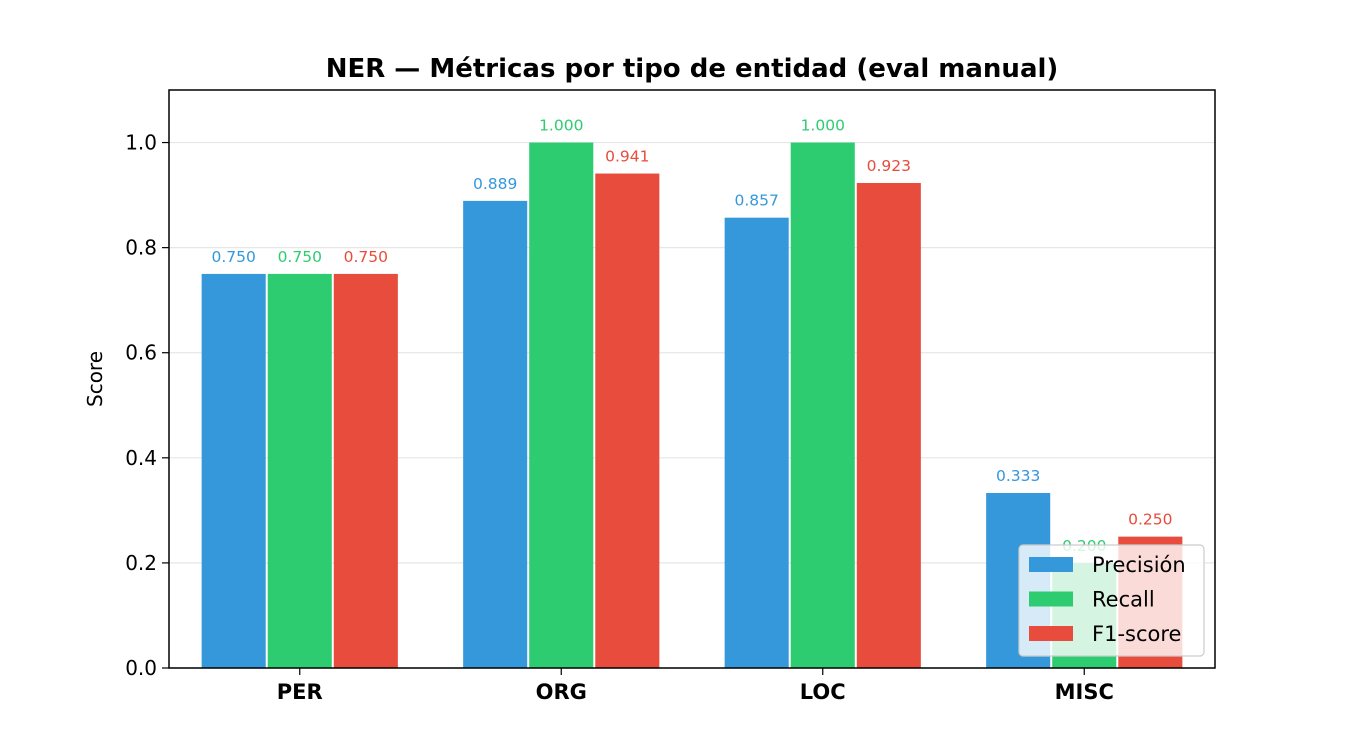 This screenshot has height=755, width=1350. I want to click on y-tick-label: 0.6, so click(141, 353).